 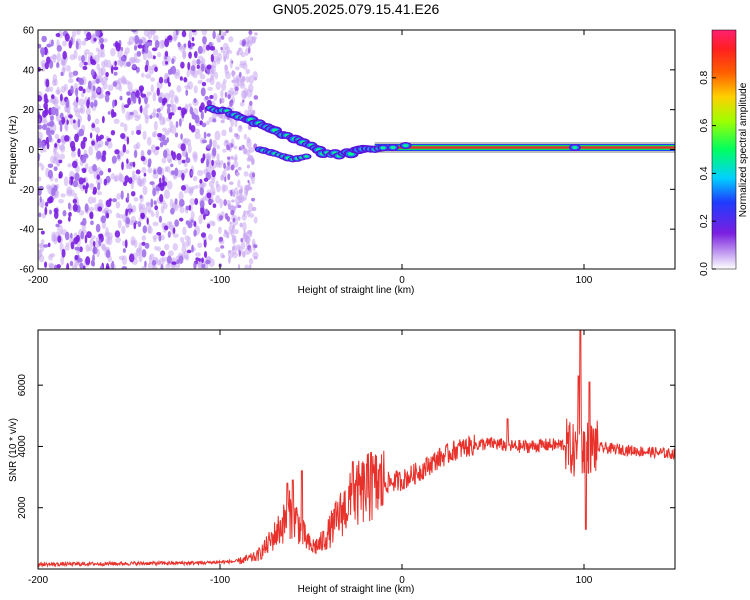 I want to click on snr-xtick-label: -200, so click(x=38, y=580).